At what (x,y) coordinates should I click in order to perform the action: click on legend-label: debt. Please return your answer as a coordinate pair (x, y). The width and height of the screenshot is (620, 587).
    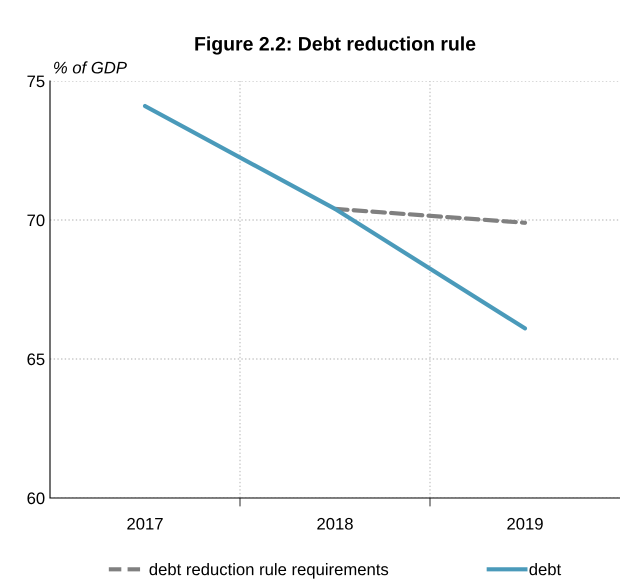
    Looking at the image, I should click on (545, 569).